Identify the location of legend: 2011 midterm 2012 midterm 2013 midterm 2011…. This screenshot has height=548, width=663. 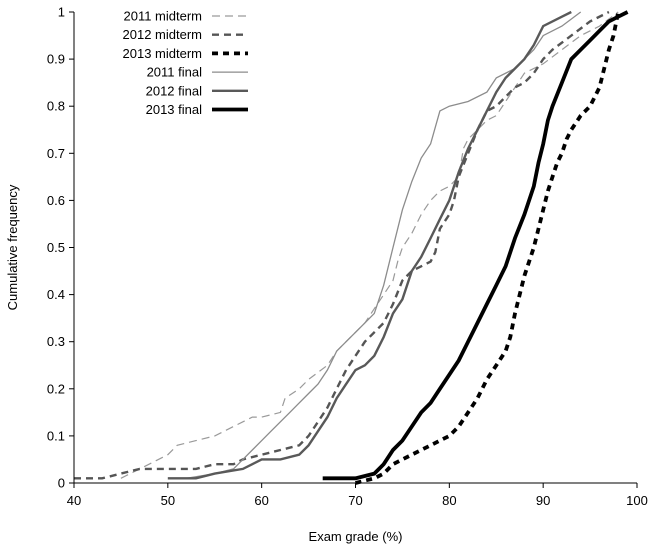
(185, 63).